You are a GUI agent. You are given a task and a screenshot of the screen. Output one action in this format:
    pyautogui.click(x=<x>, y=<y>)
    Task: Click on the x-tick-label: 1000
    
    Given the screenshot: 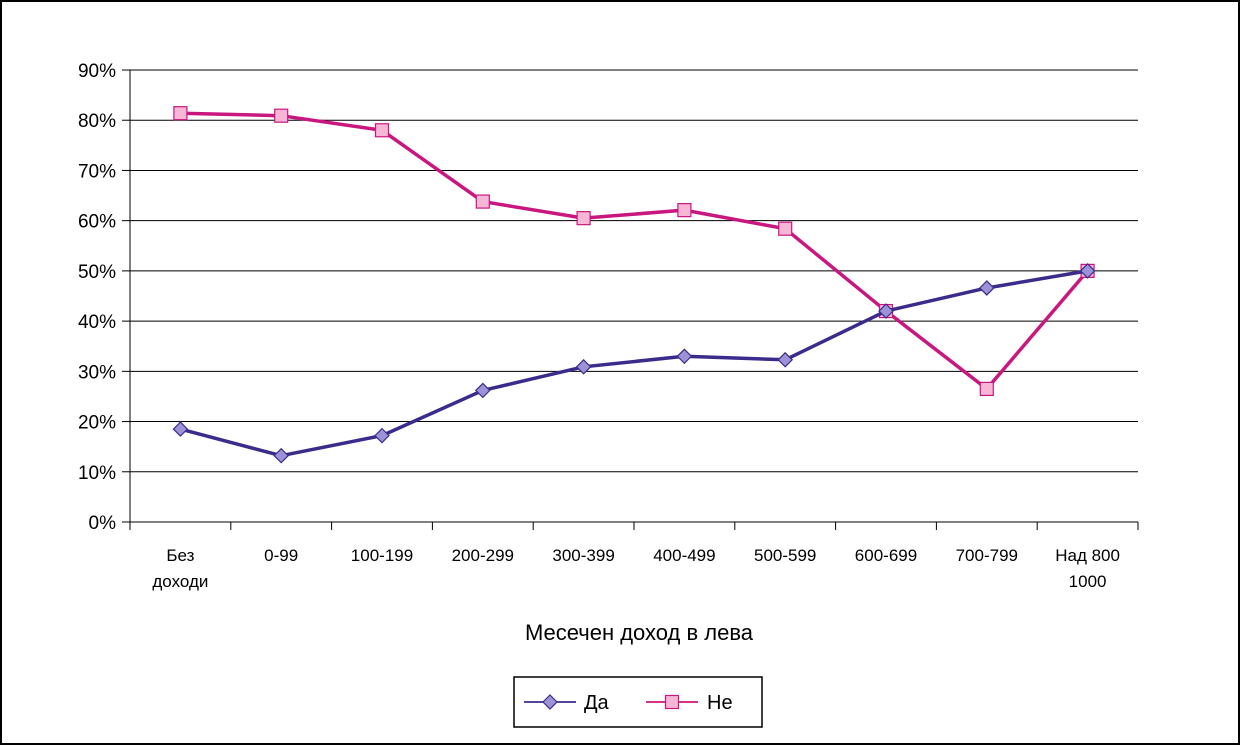 What is the action you would take?
    pyautogui.click(x=1088, y=581)
    